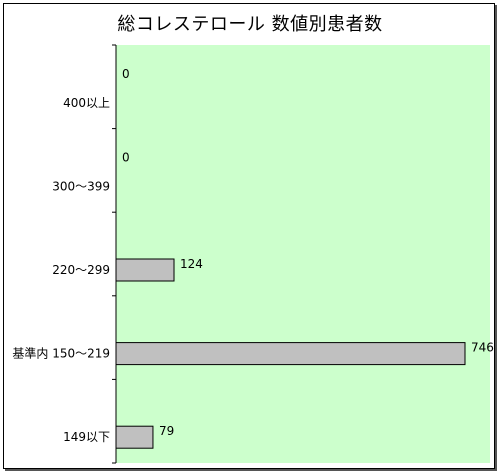 The image size is (500, 472). Describe the element at coordinates (191, 264) in the screenshot. I see `value-label: 124` at that location.